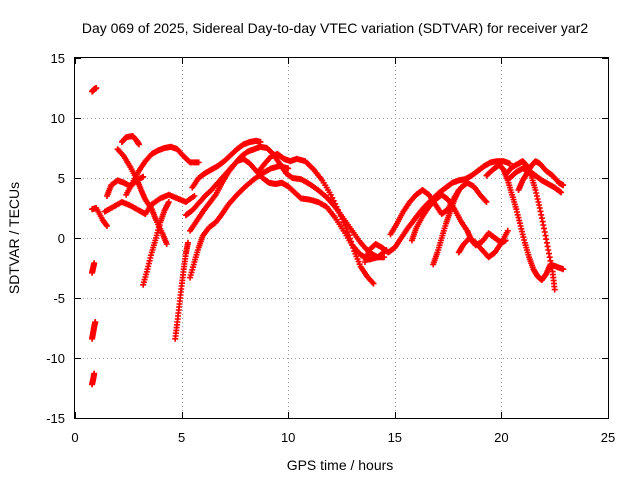 Image resolution: width=640 pixels, height=480 pixels. What do you see at coordinates (14, 238) in the screenshot?
I see `y-axis-label: SDTVAR / TECUs` at bounding box center [14, 238].